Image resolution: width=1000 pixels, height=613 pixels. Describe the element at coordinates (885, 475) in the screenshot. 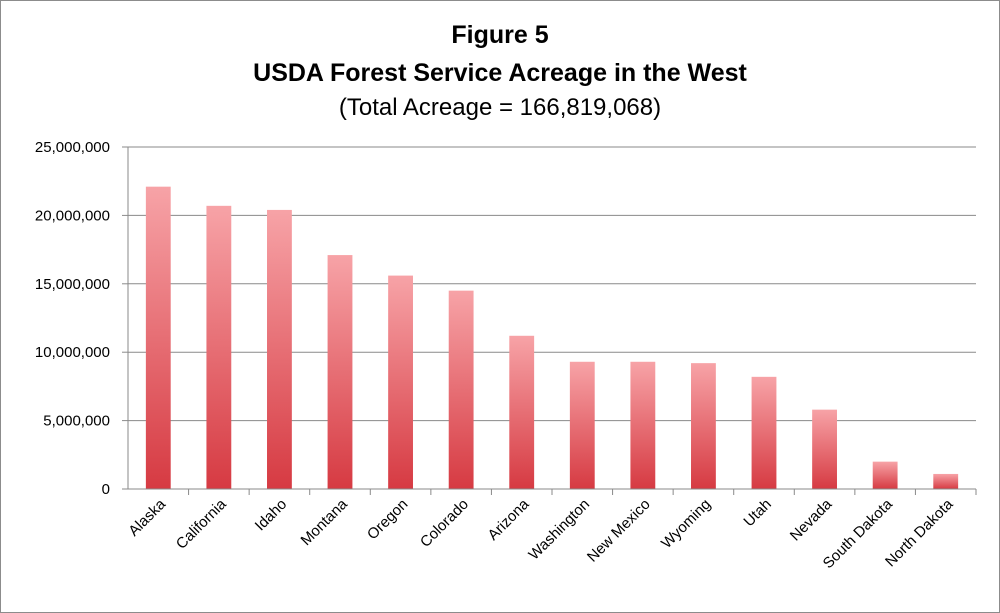

I see `bar-south-dakota` at that location.